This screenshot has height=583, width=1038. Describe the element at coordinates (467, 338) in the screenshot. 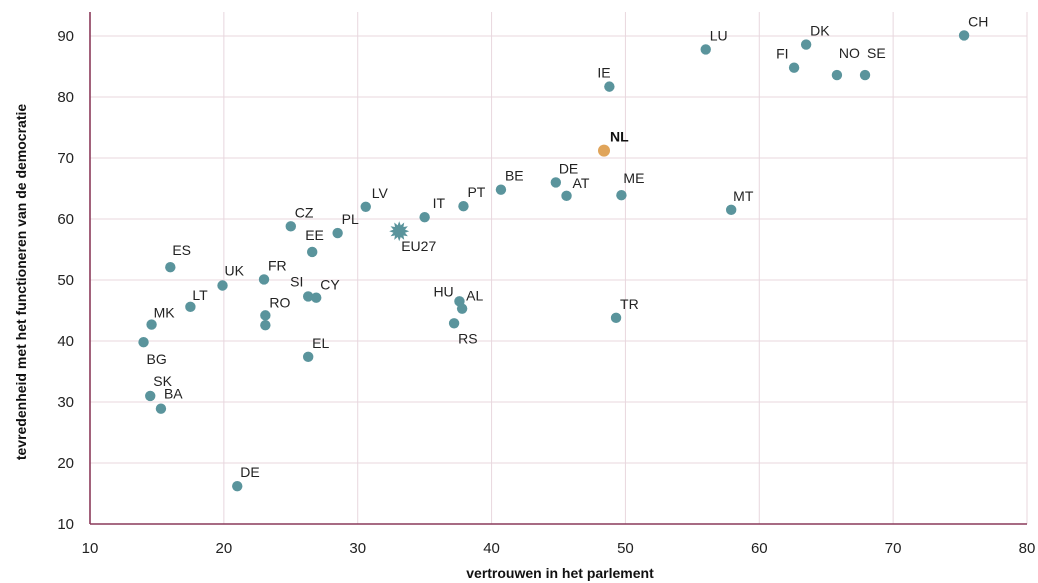

I see `point-label: RS` at that location.